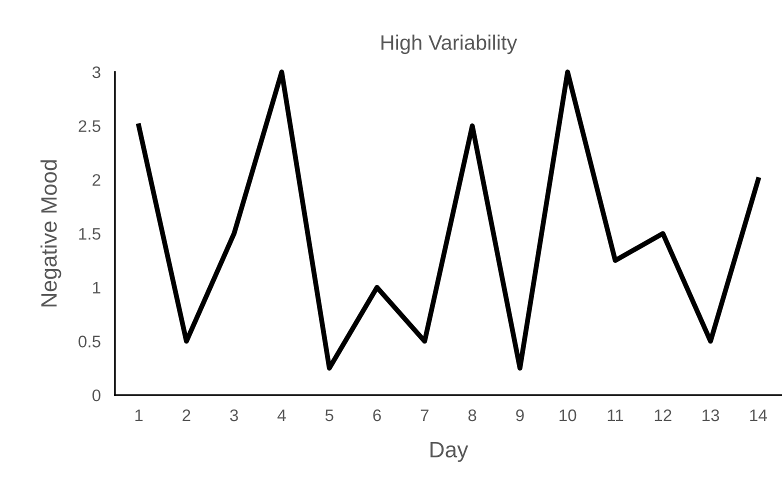  I want to click on x-tick-label: 13, so click(711, 415).